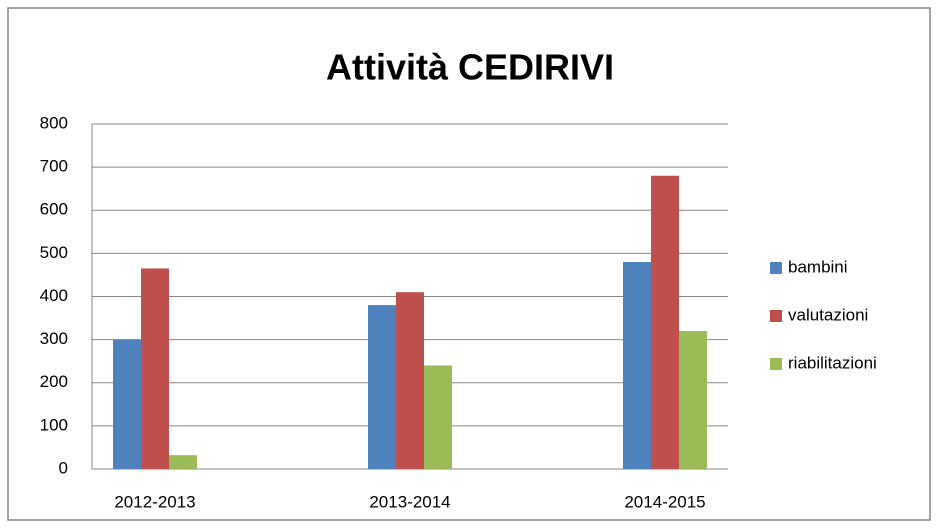  What do you see at coordinates (63, 467) in the screenshot?
I see `y-tick-label: 0` at bounding box center [63, 467].